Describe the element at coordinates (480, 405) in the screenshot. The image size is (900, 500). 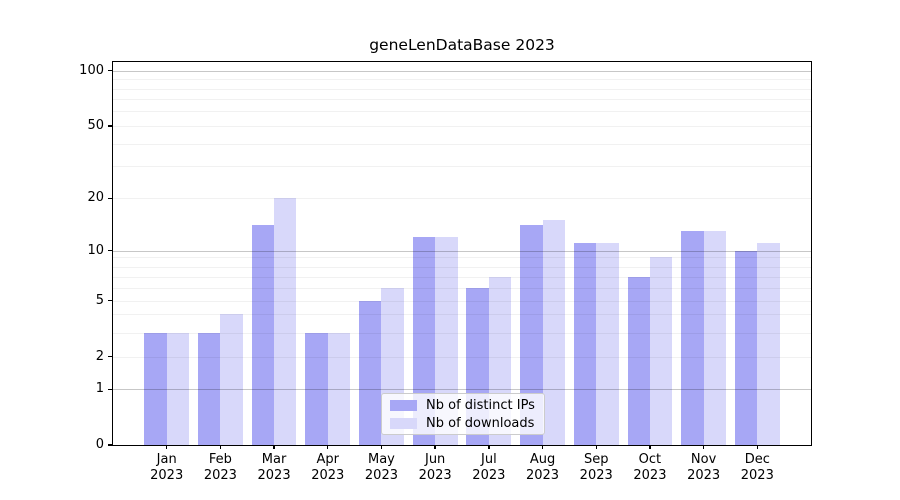
I see `legend-label-distinct-ips: Nb of distinct IPs` at that location.